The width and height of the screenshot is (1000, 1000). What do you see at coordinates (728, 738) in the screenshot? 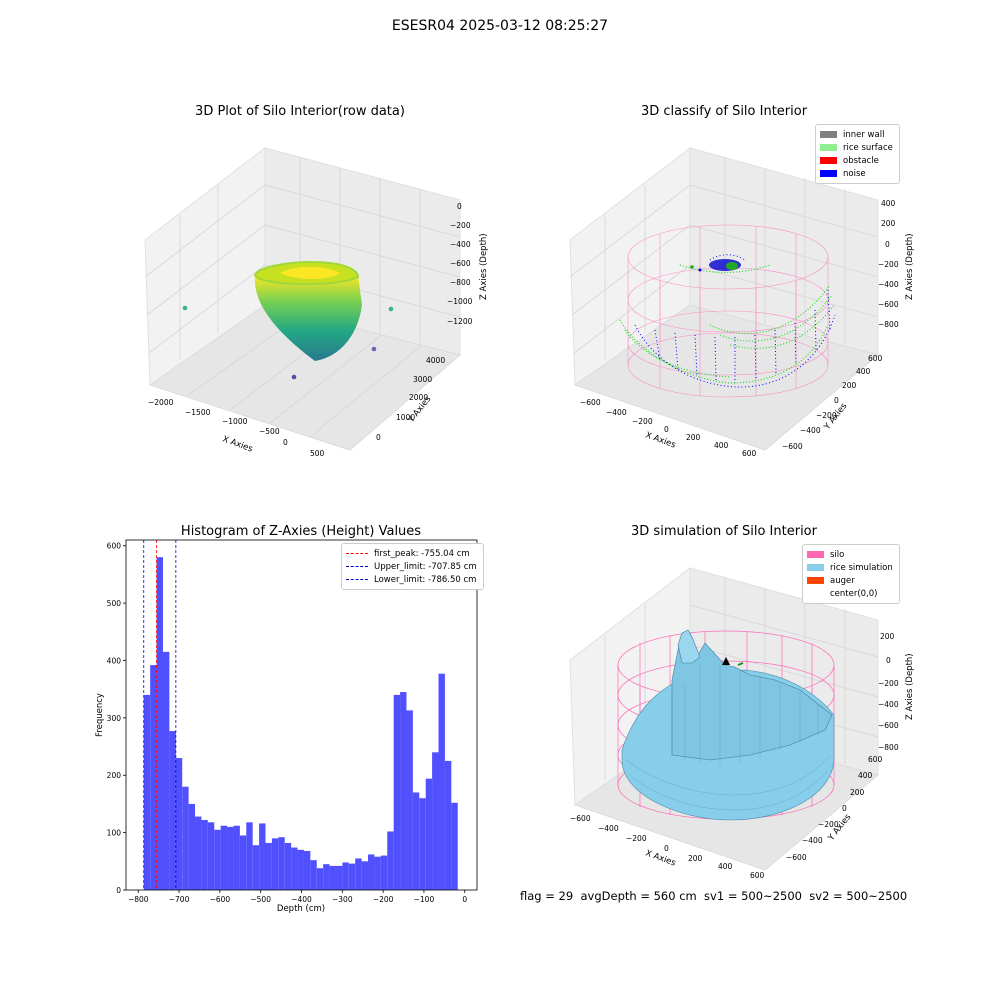
I see `p4-surface-mesh` at bounding box center [728, 738].